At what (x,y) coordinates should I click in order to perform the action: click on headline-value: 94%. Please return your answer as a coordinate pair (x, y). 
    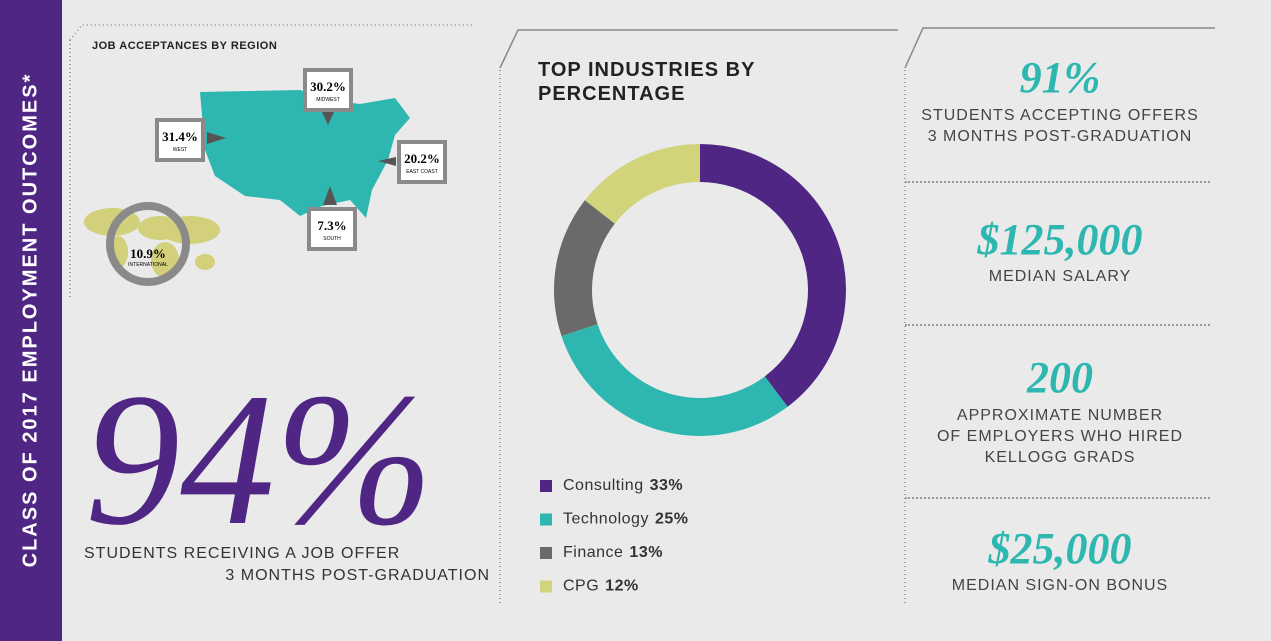
    Looking at the image, I should click on (259, 460).